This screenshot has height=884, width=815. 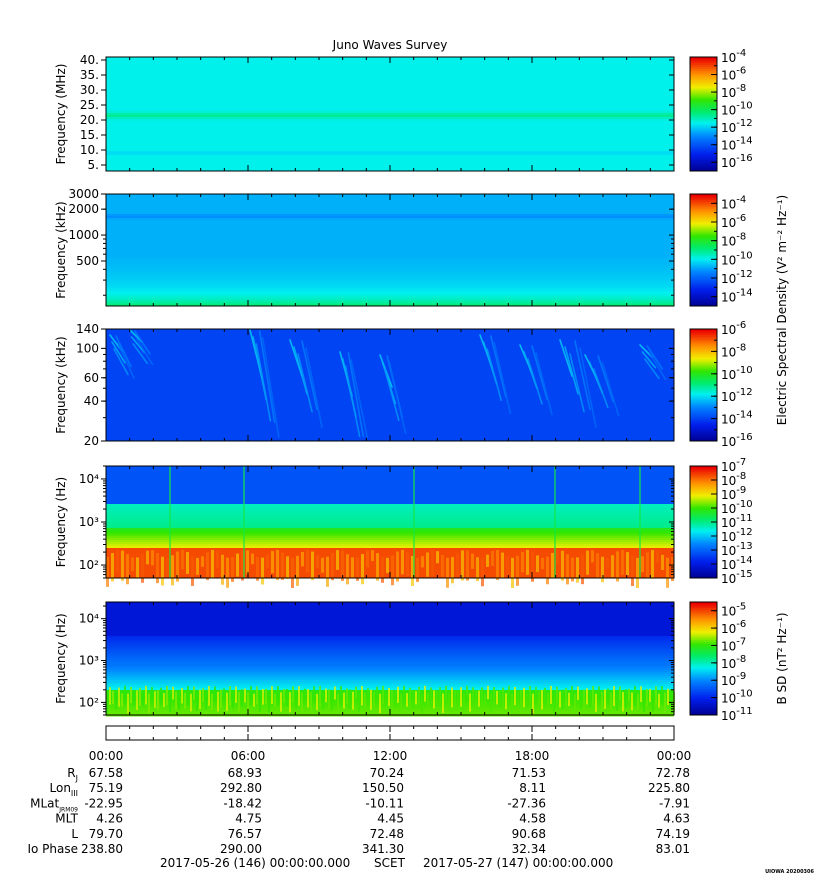 What do you see at coordinates (106, 788) in the screenshot?
I see `ephemeris-value: 75.19` at bounding box center [106, 788].